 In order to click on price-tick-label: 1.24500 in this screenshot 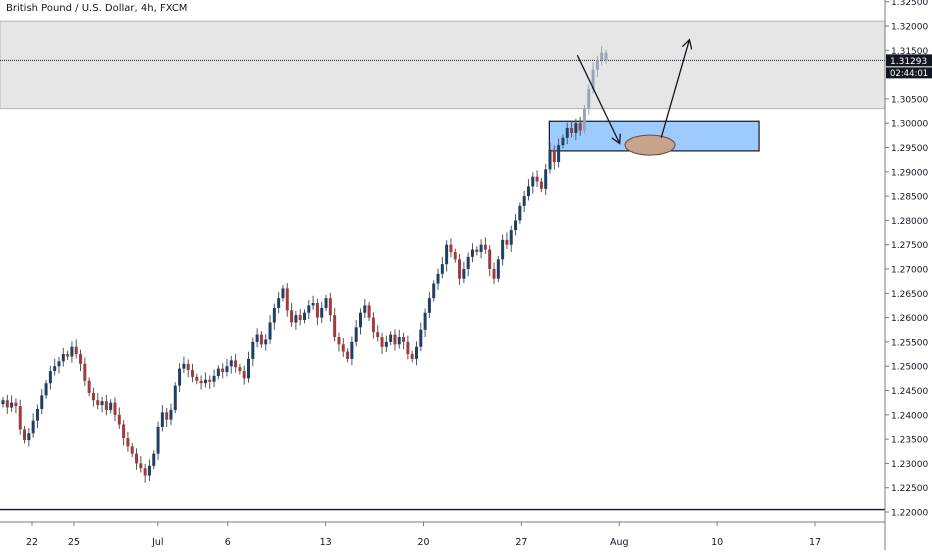, I will do `click(909, 392)`.